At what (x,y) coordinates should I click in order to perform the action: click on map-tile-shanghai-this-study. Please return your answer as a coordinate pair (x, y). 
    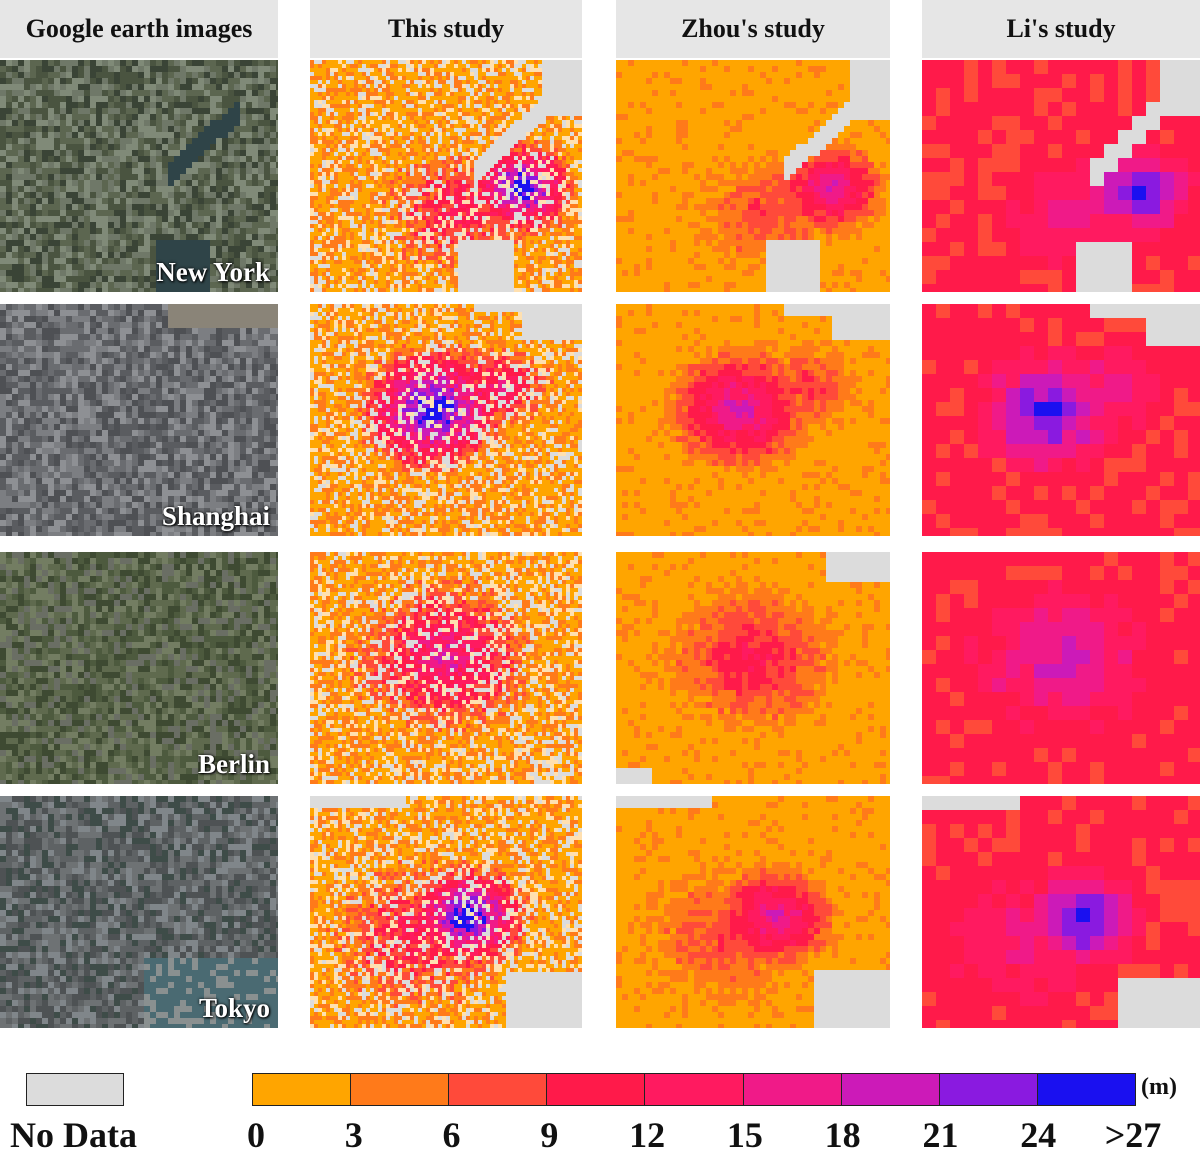
    Looking at the image, I should click on (446, 420).